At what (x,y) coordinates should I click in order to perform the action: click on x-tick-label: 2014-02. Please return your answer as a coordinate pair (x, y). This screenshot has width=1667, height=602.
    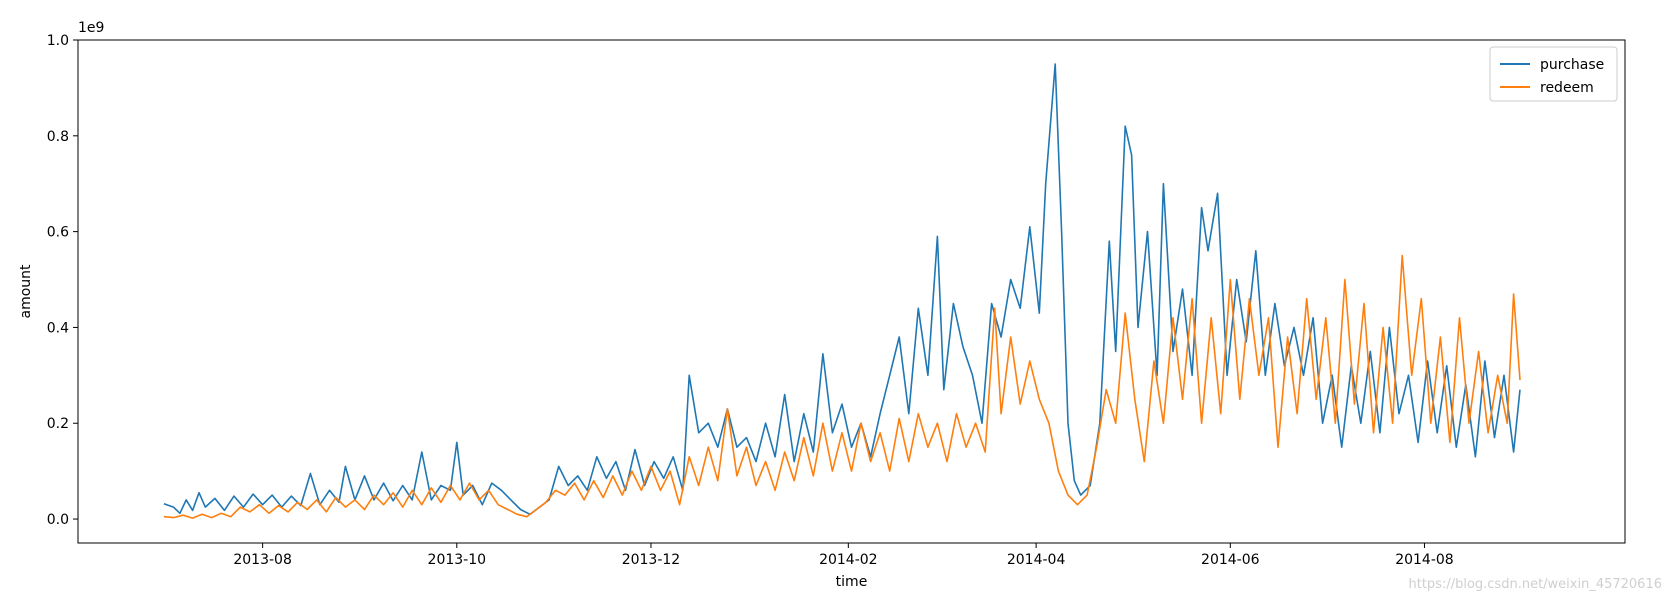
    Looking at the image, I should click on (848, 560).